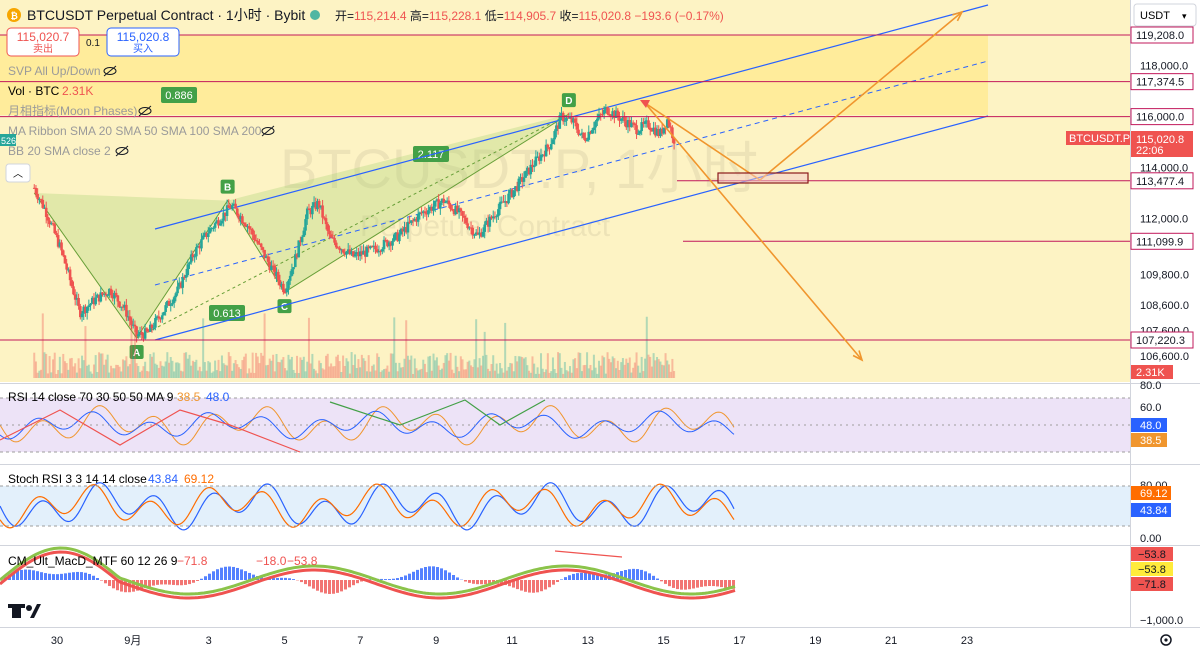 This screenshot has width=1200, height=651. I want to click on level-price-tag, so click(1162, 241).